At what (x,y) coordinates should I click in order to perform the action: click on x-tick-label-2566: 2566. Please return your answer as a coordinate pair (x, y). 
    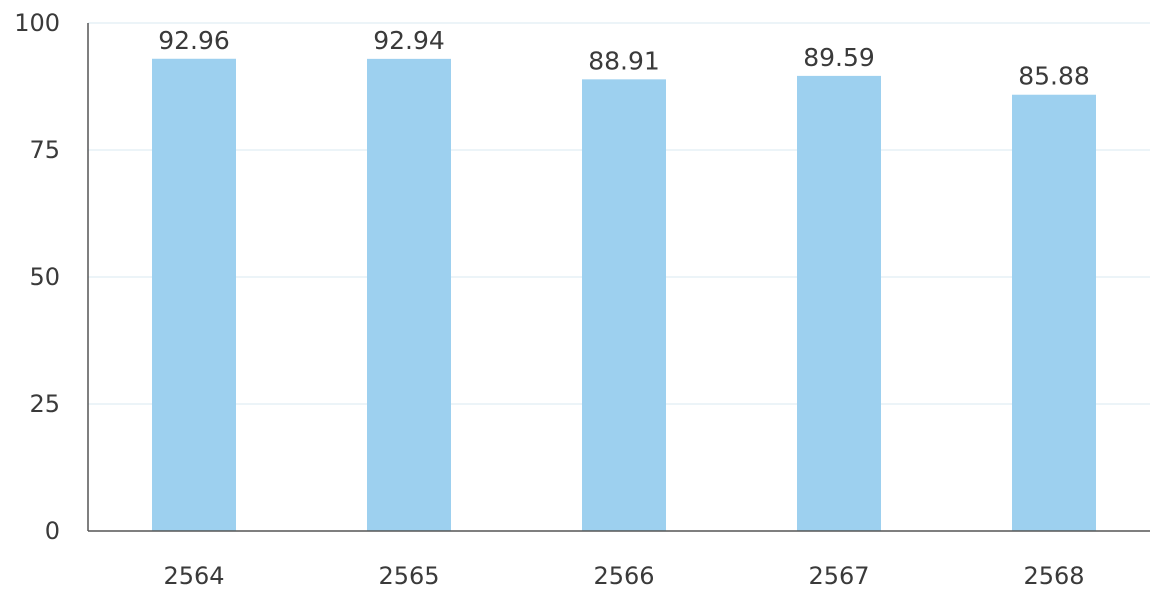
    Looking at the image, I should click on (623, 576).